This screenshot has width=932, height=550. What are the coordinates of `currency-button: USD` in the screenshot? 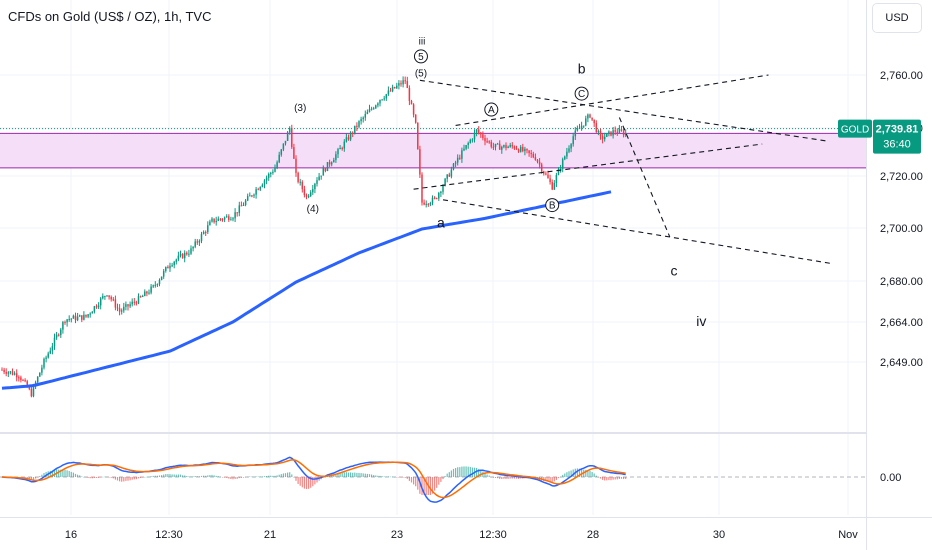 It's located at (897, 18).